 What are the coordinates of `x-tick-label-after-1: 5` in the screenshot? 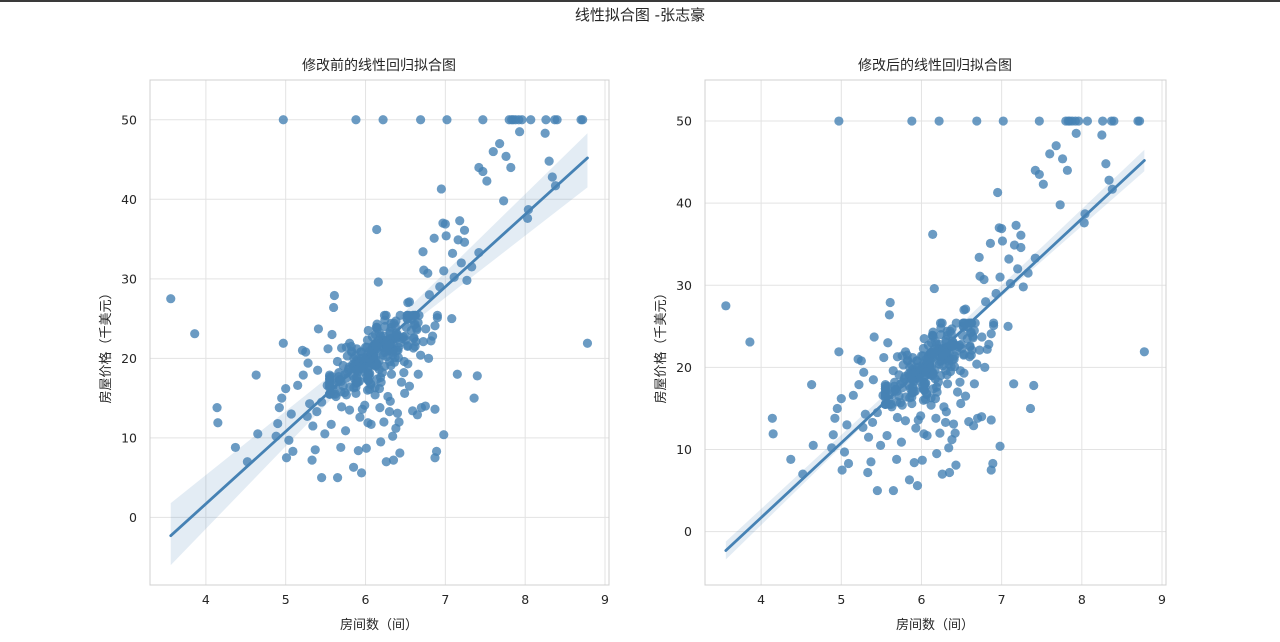 It's located at (841, 599).